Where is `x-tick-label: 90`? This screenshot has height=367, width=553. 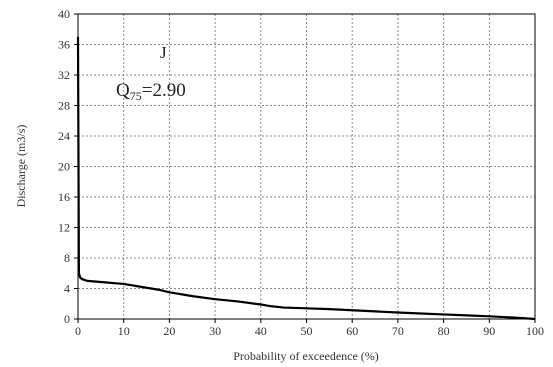
x-tick-label: 90 is located at coordinates (489, 331).